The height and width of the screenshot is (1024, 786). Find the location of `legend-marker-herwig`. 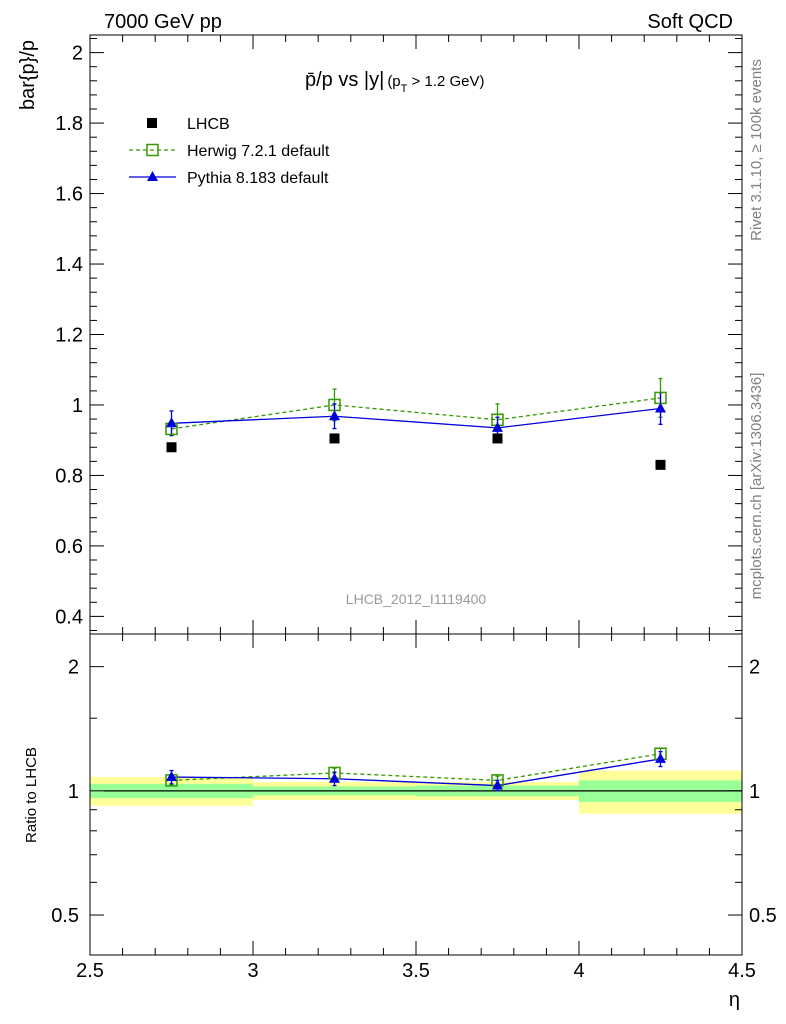

legend-marker-herwig is located at coordinates (152, 150).